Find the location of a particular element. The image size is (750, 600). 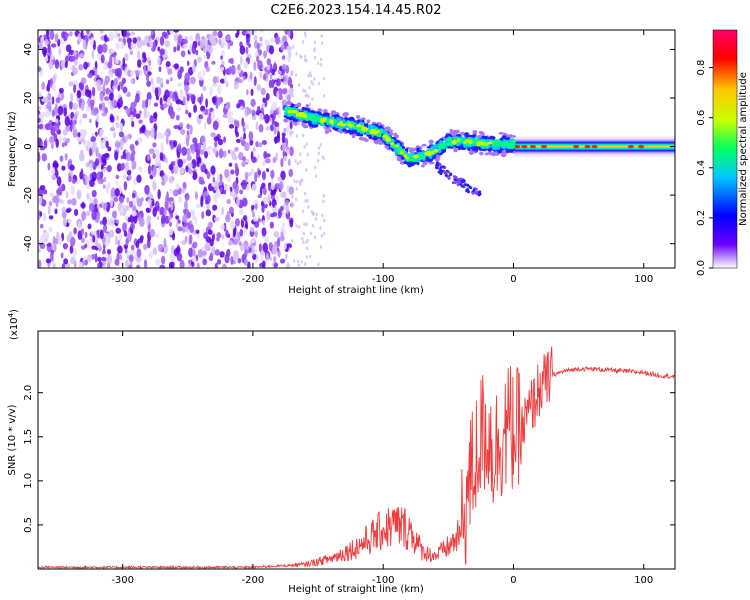

spectrogram-y-label: Frequency (Hz) is located at coordinates (12, 149).